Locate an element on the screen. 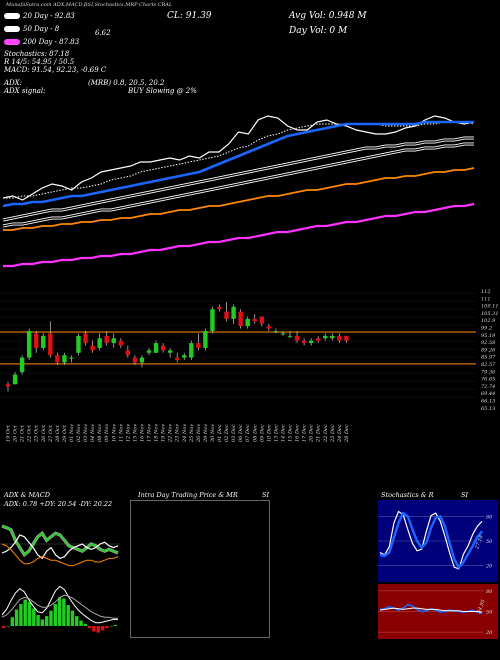 This screenshot has width=500, height=660. macd-chart is located at coordinates (59, 609).